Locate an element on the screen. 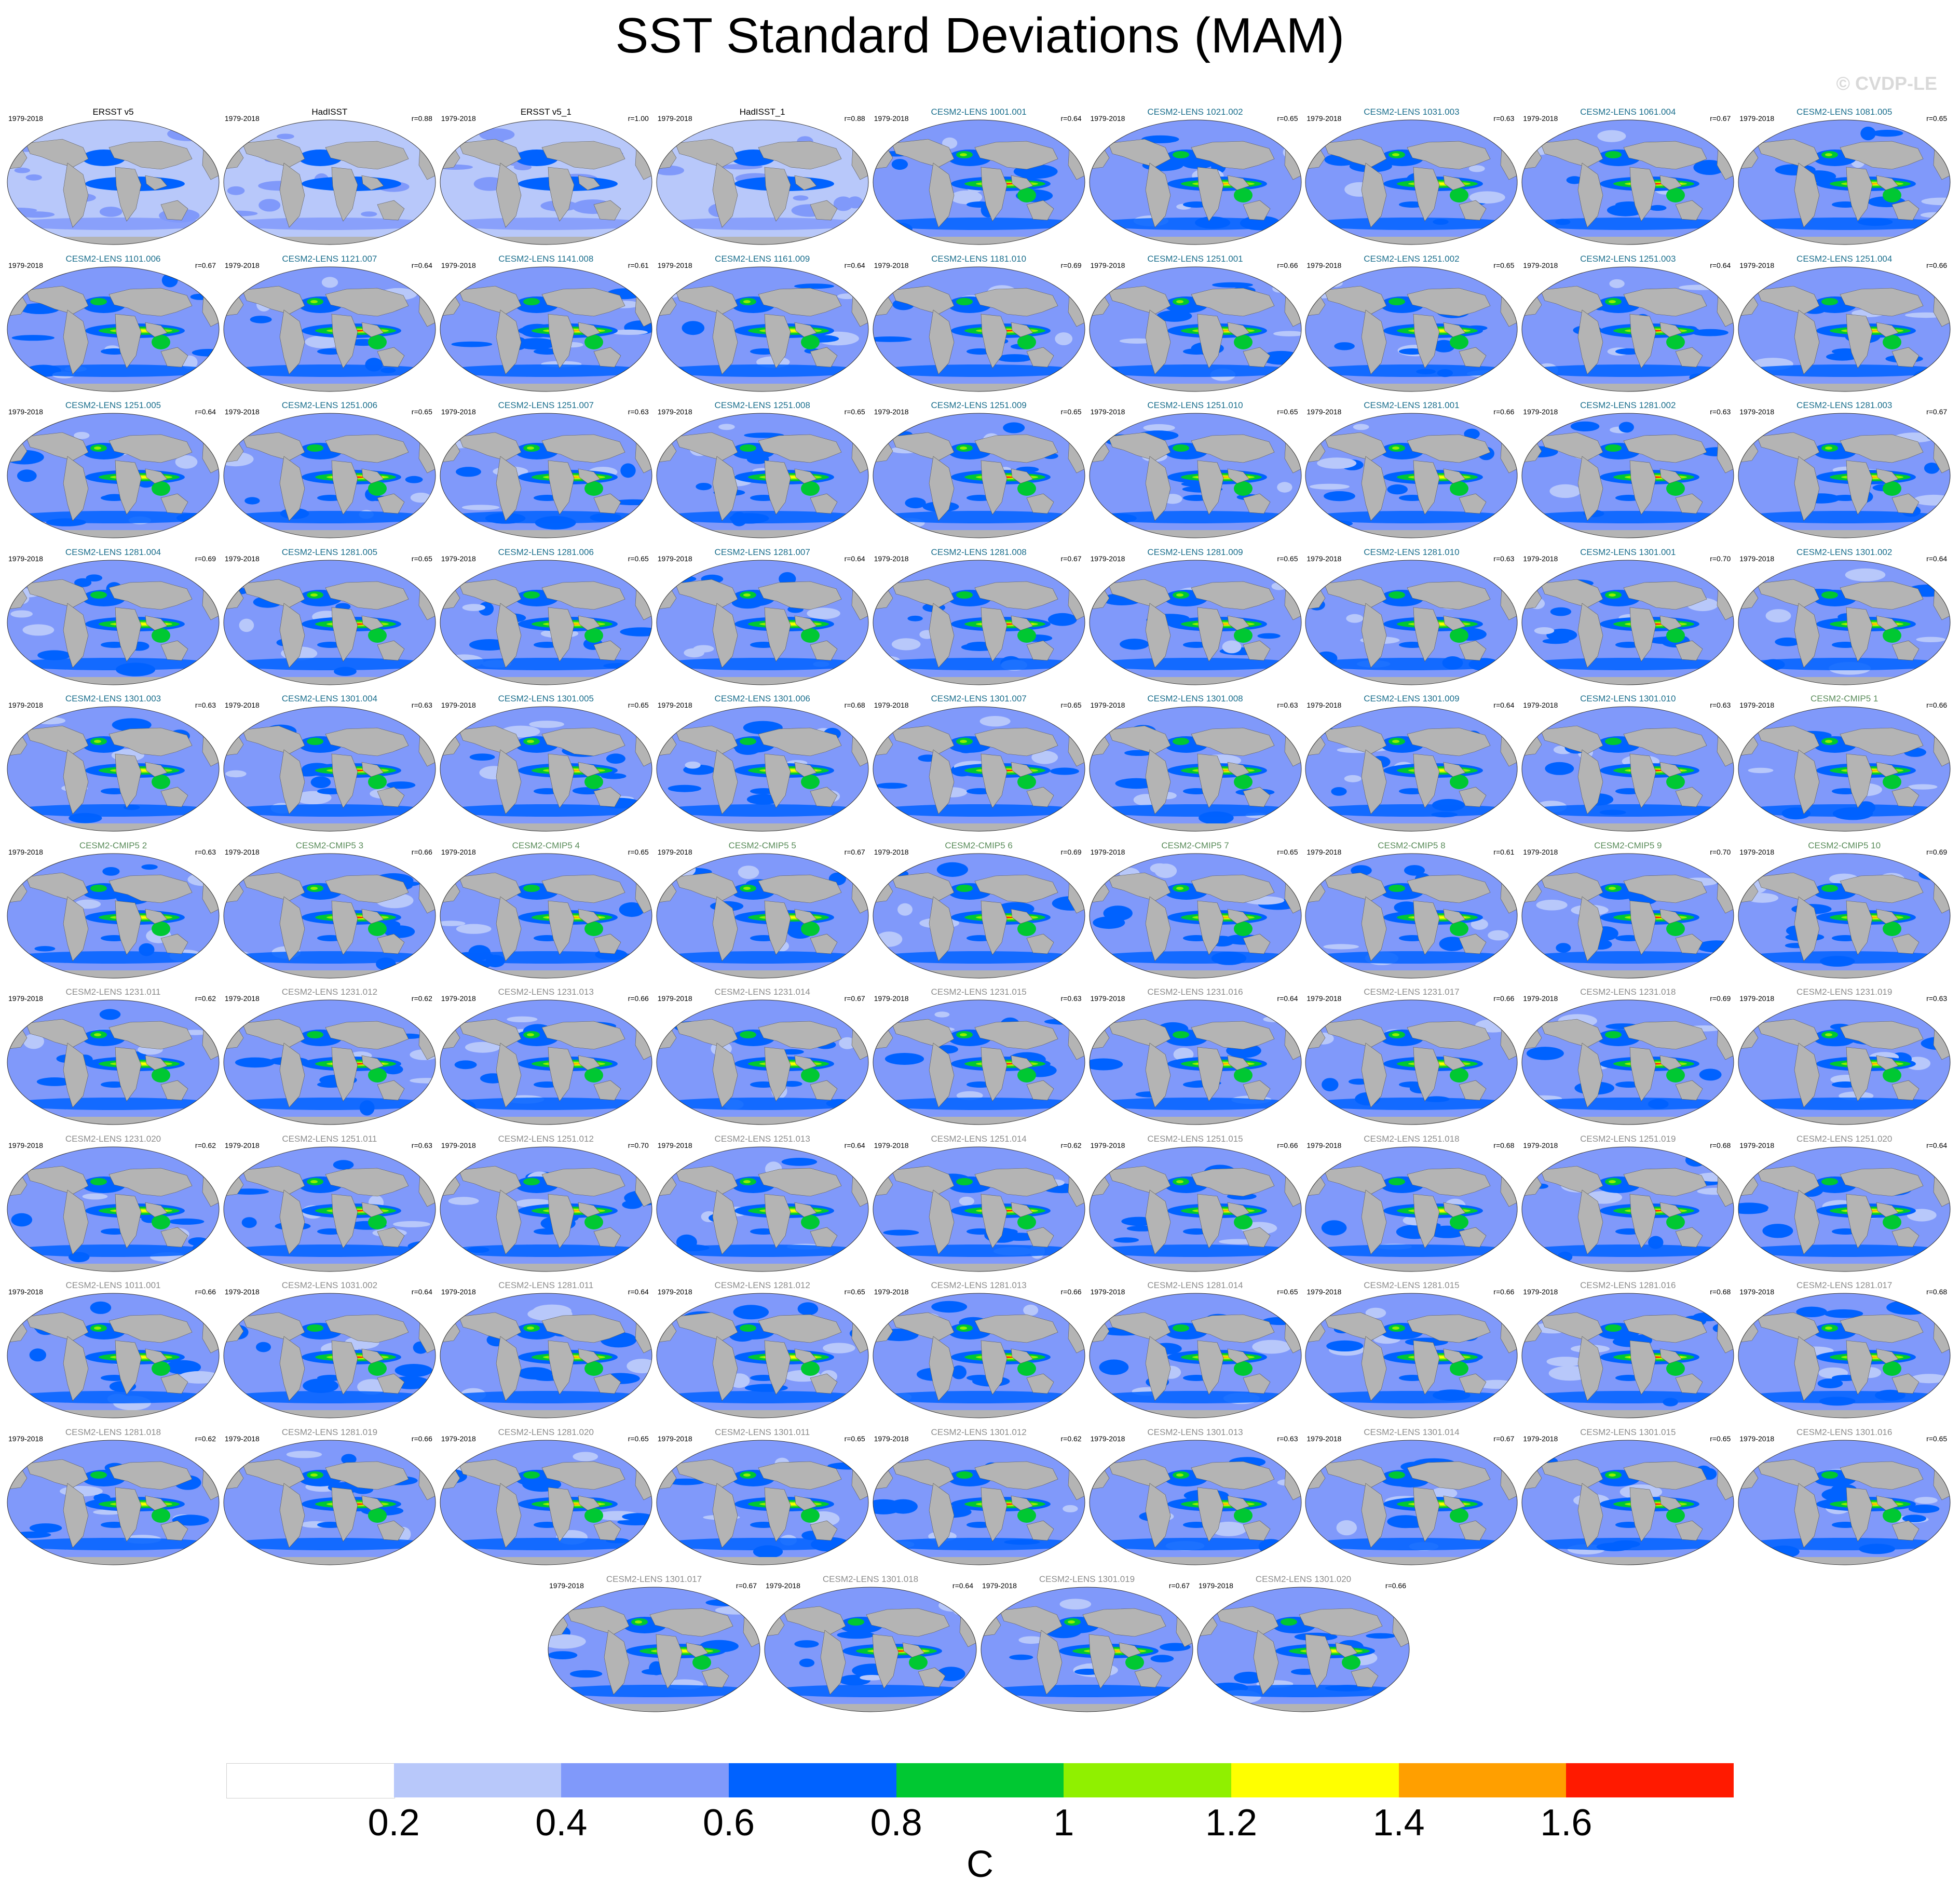 This screenshot has width=1960, height=1894. map-panel: 1979-2018 CESM2-LENS 1251.004 r=0.66 is located at coordinates (1844, 324).